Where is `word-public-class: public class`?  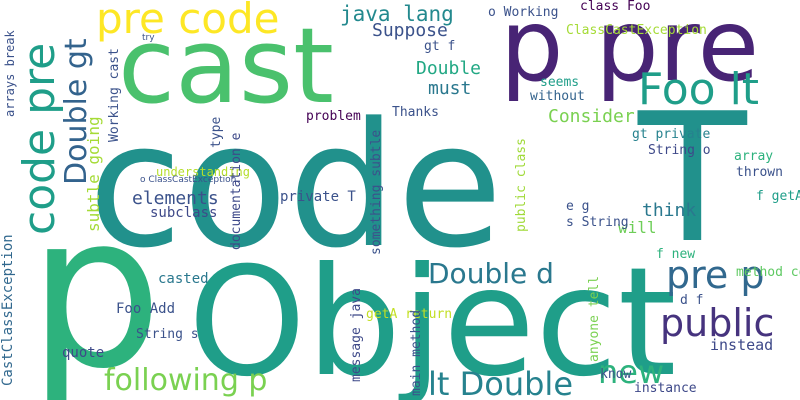
word-public-class: public class is located at coordinates (521, 185).